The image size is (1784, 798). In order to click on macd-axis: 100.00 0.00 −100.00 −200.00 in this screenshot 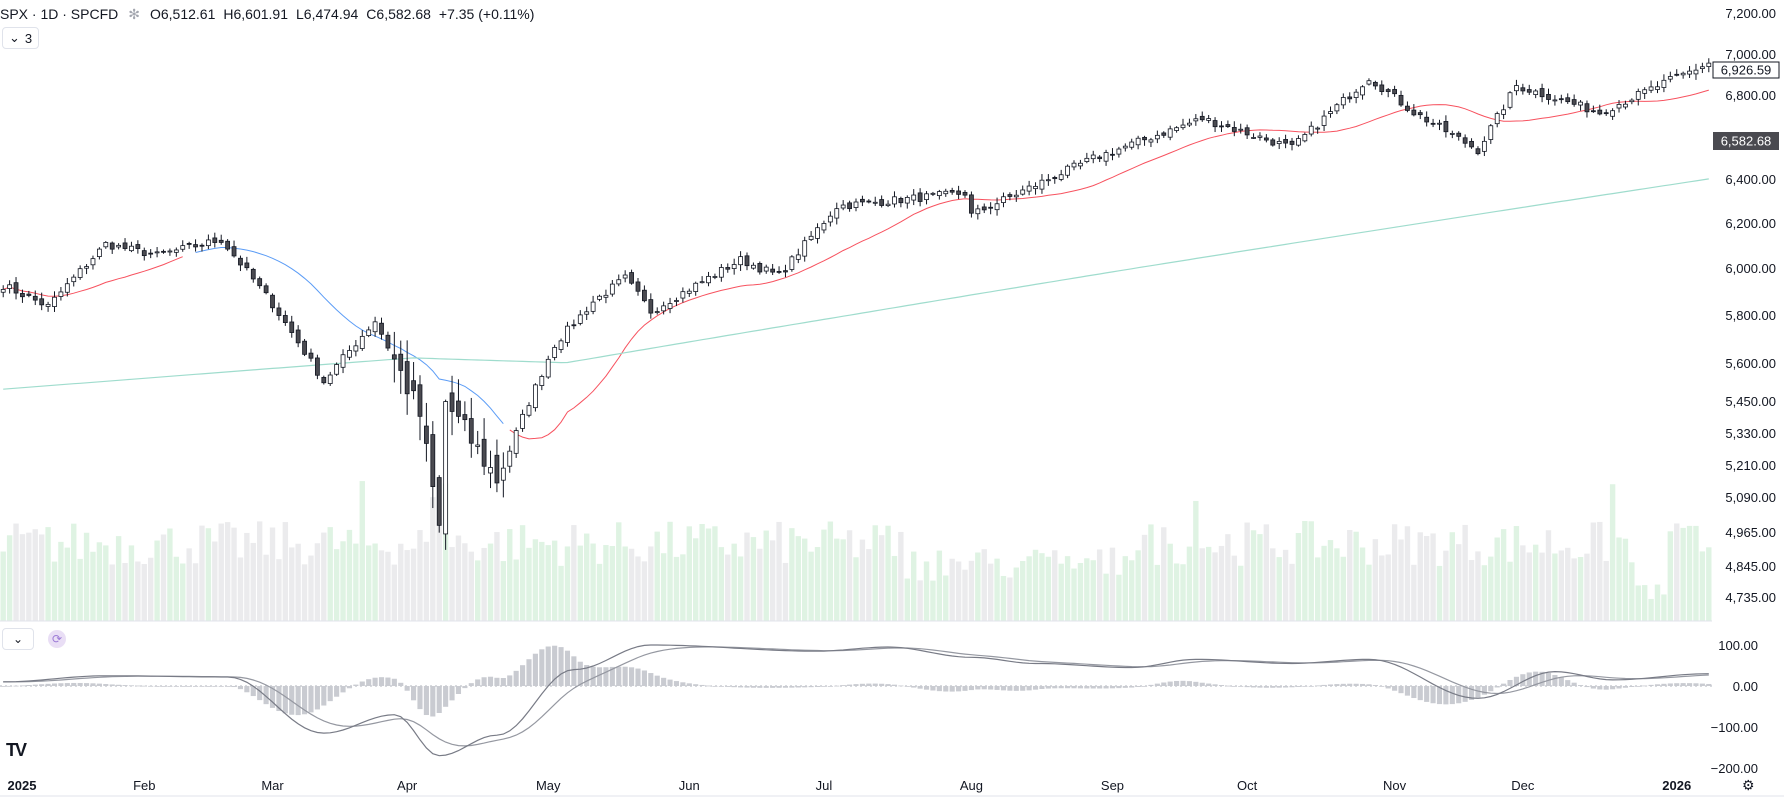, I will do `click(1734, 707)`.